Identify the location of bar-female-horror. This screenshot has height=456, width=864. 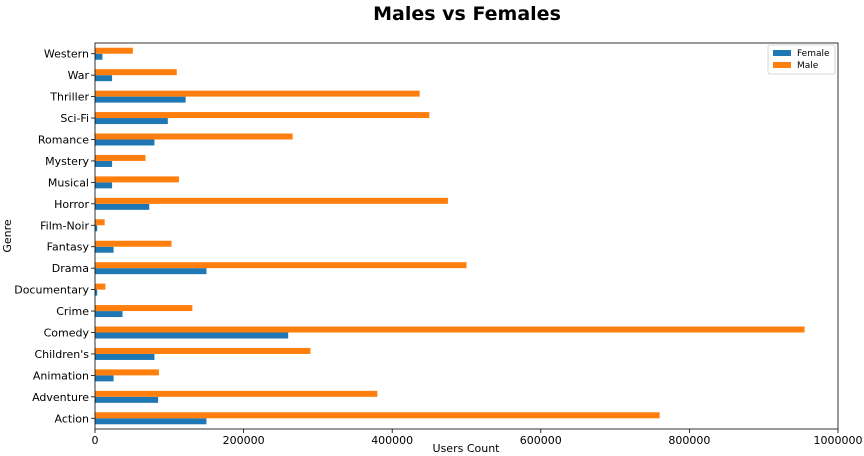
(122, 206).